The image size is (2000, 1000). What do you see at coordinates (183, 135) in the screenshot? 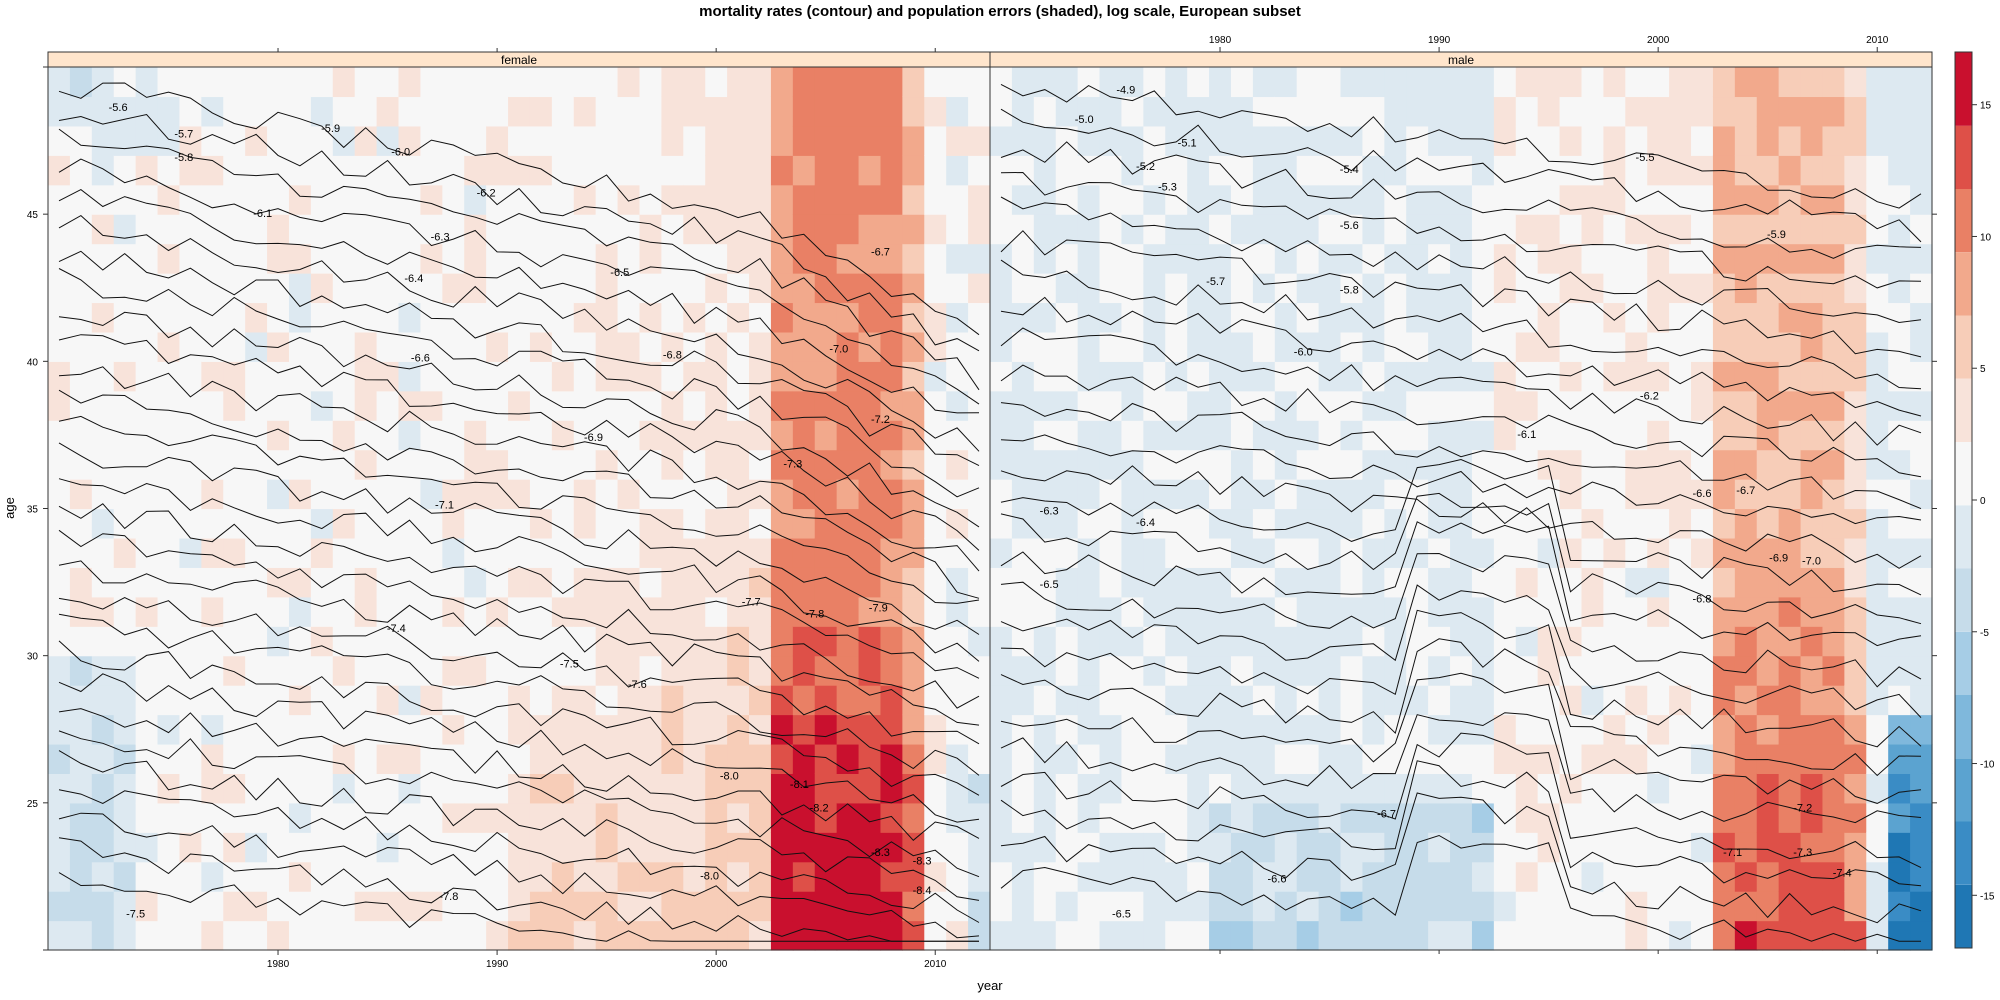
I see `contour-label: -5.7` at bounding box center [183, 135].